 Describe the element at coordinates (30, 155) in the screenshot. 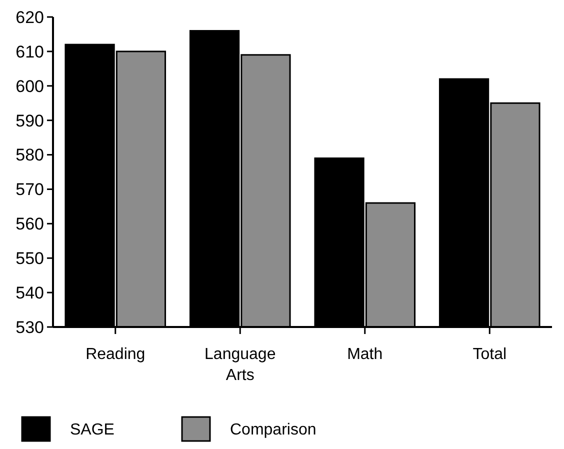

I see `y-tick-label: 580` at that location.